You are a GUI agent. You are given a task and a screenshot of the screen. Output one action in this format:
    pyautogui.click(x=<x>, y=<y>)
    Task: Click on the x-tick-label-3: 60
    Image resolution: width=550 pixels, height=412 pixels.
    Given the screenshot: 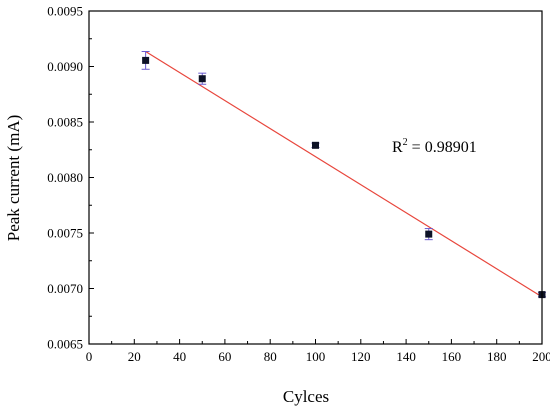 What is the action you would take?
    pyautogui.click(x=224, y=356)
    